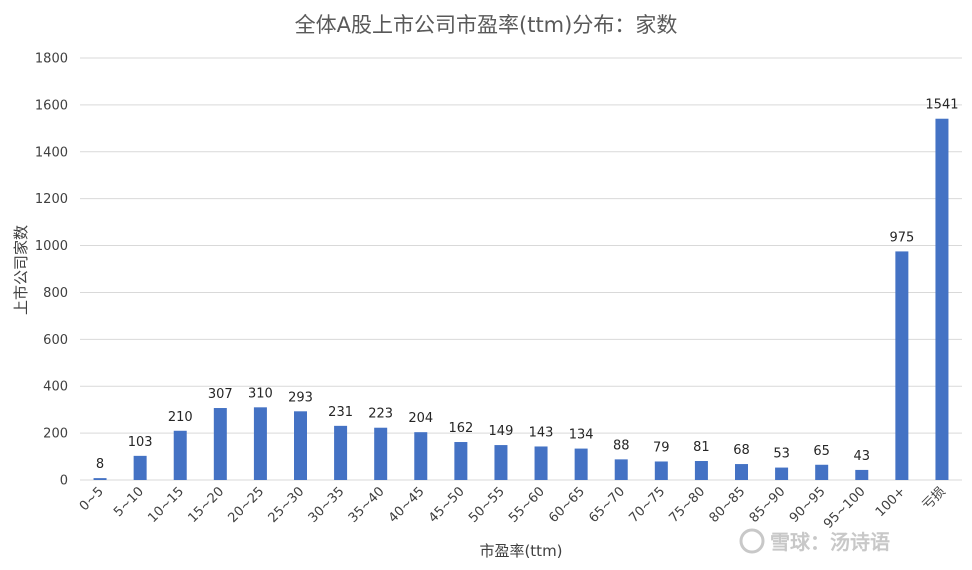  Describe the element at coordinates (55, 293) in the screenshot. I see `y-tick-label: 800` at that location.